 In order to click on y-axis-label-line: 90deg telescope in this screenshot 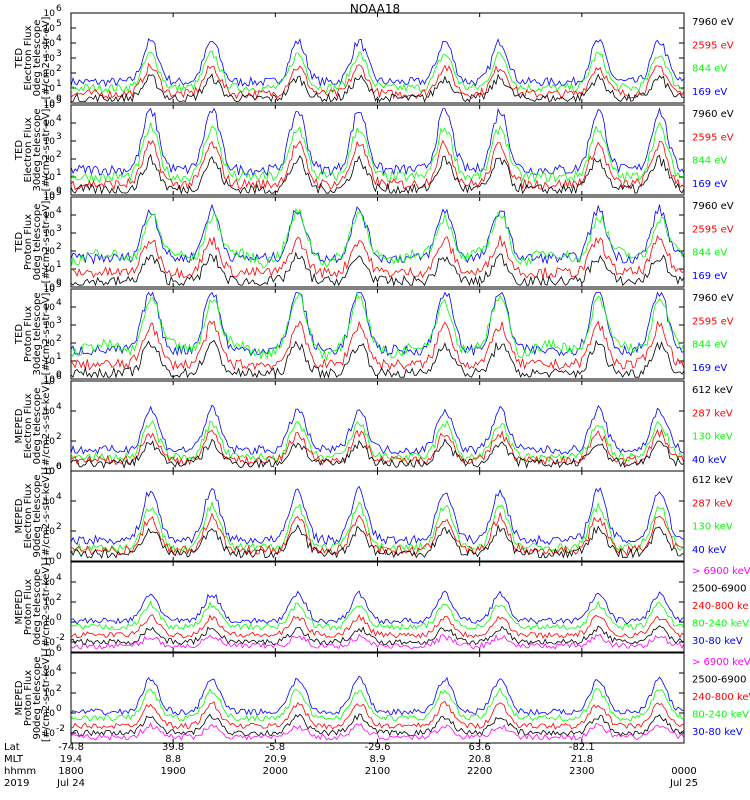, I will do `click(37, 697)`.